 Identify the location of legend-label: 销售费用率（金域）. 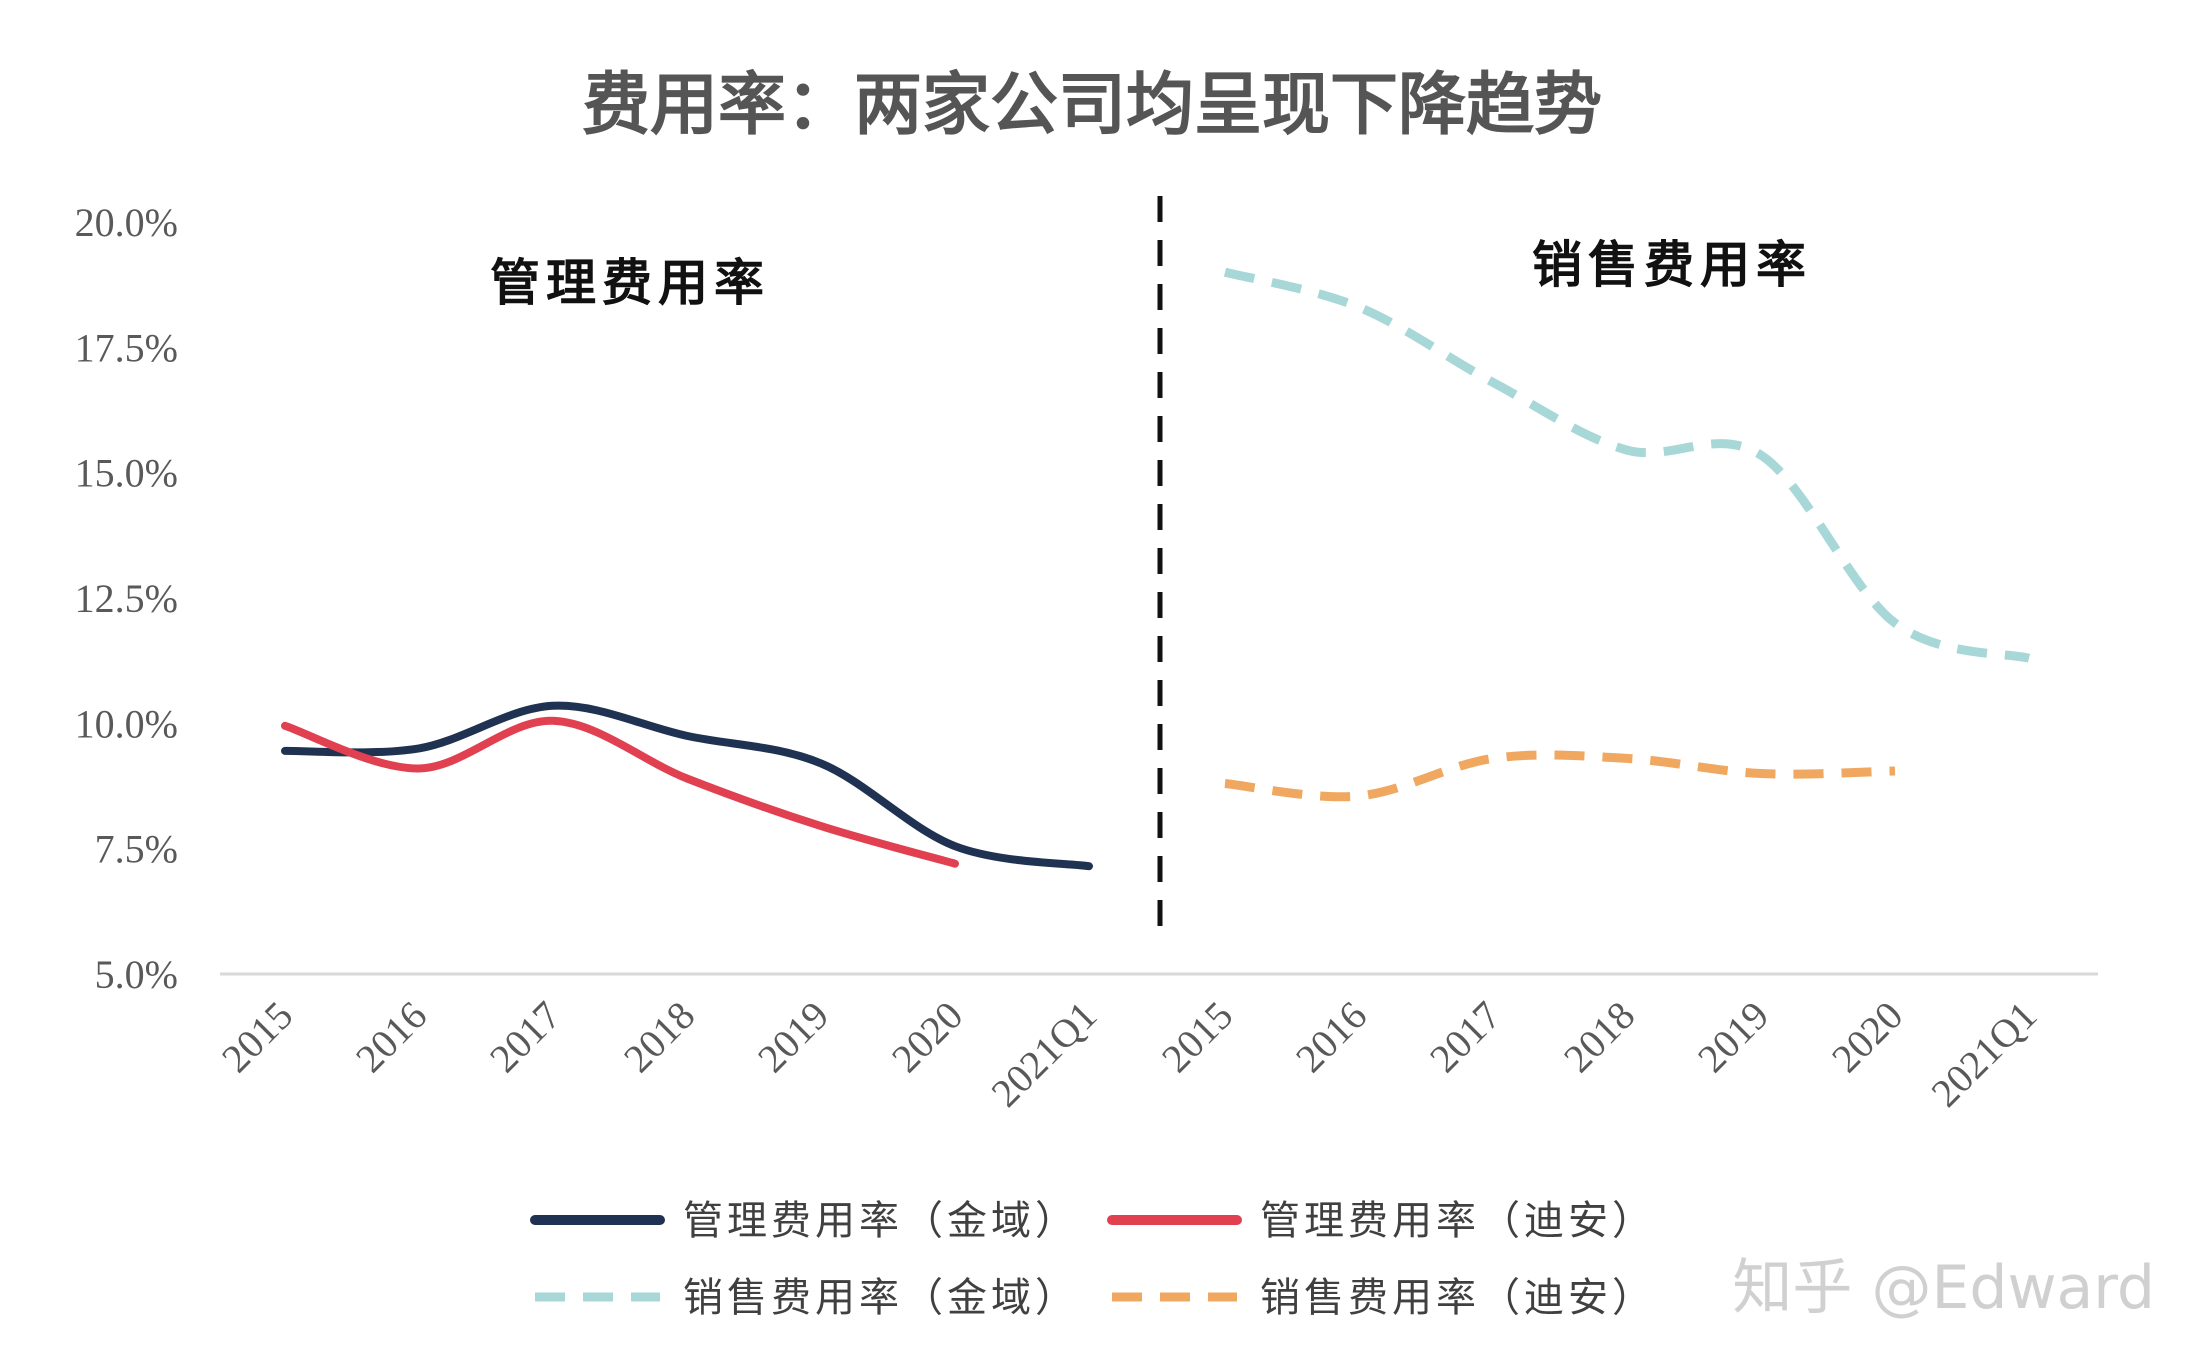
(881, 1298).